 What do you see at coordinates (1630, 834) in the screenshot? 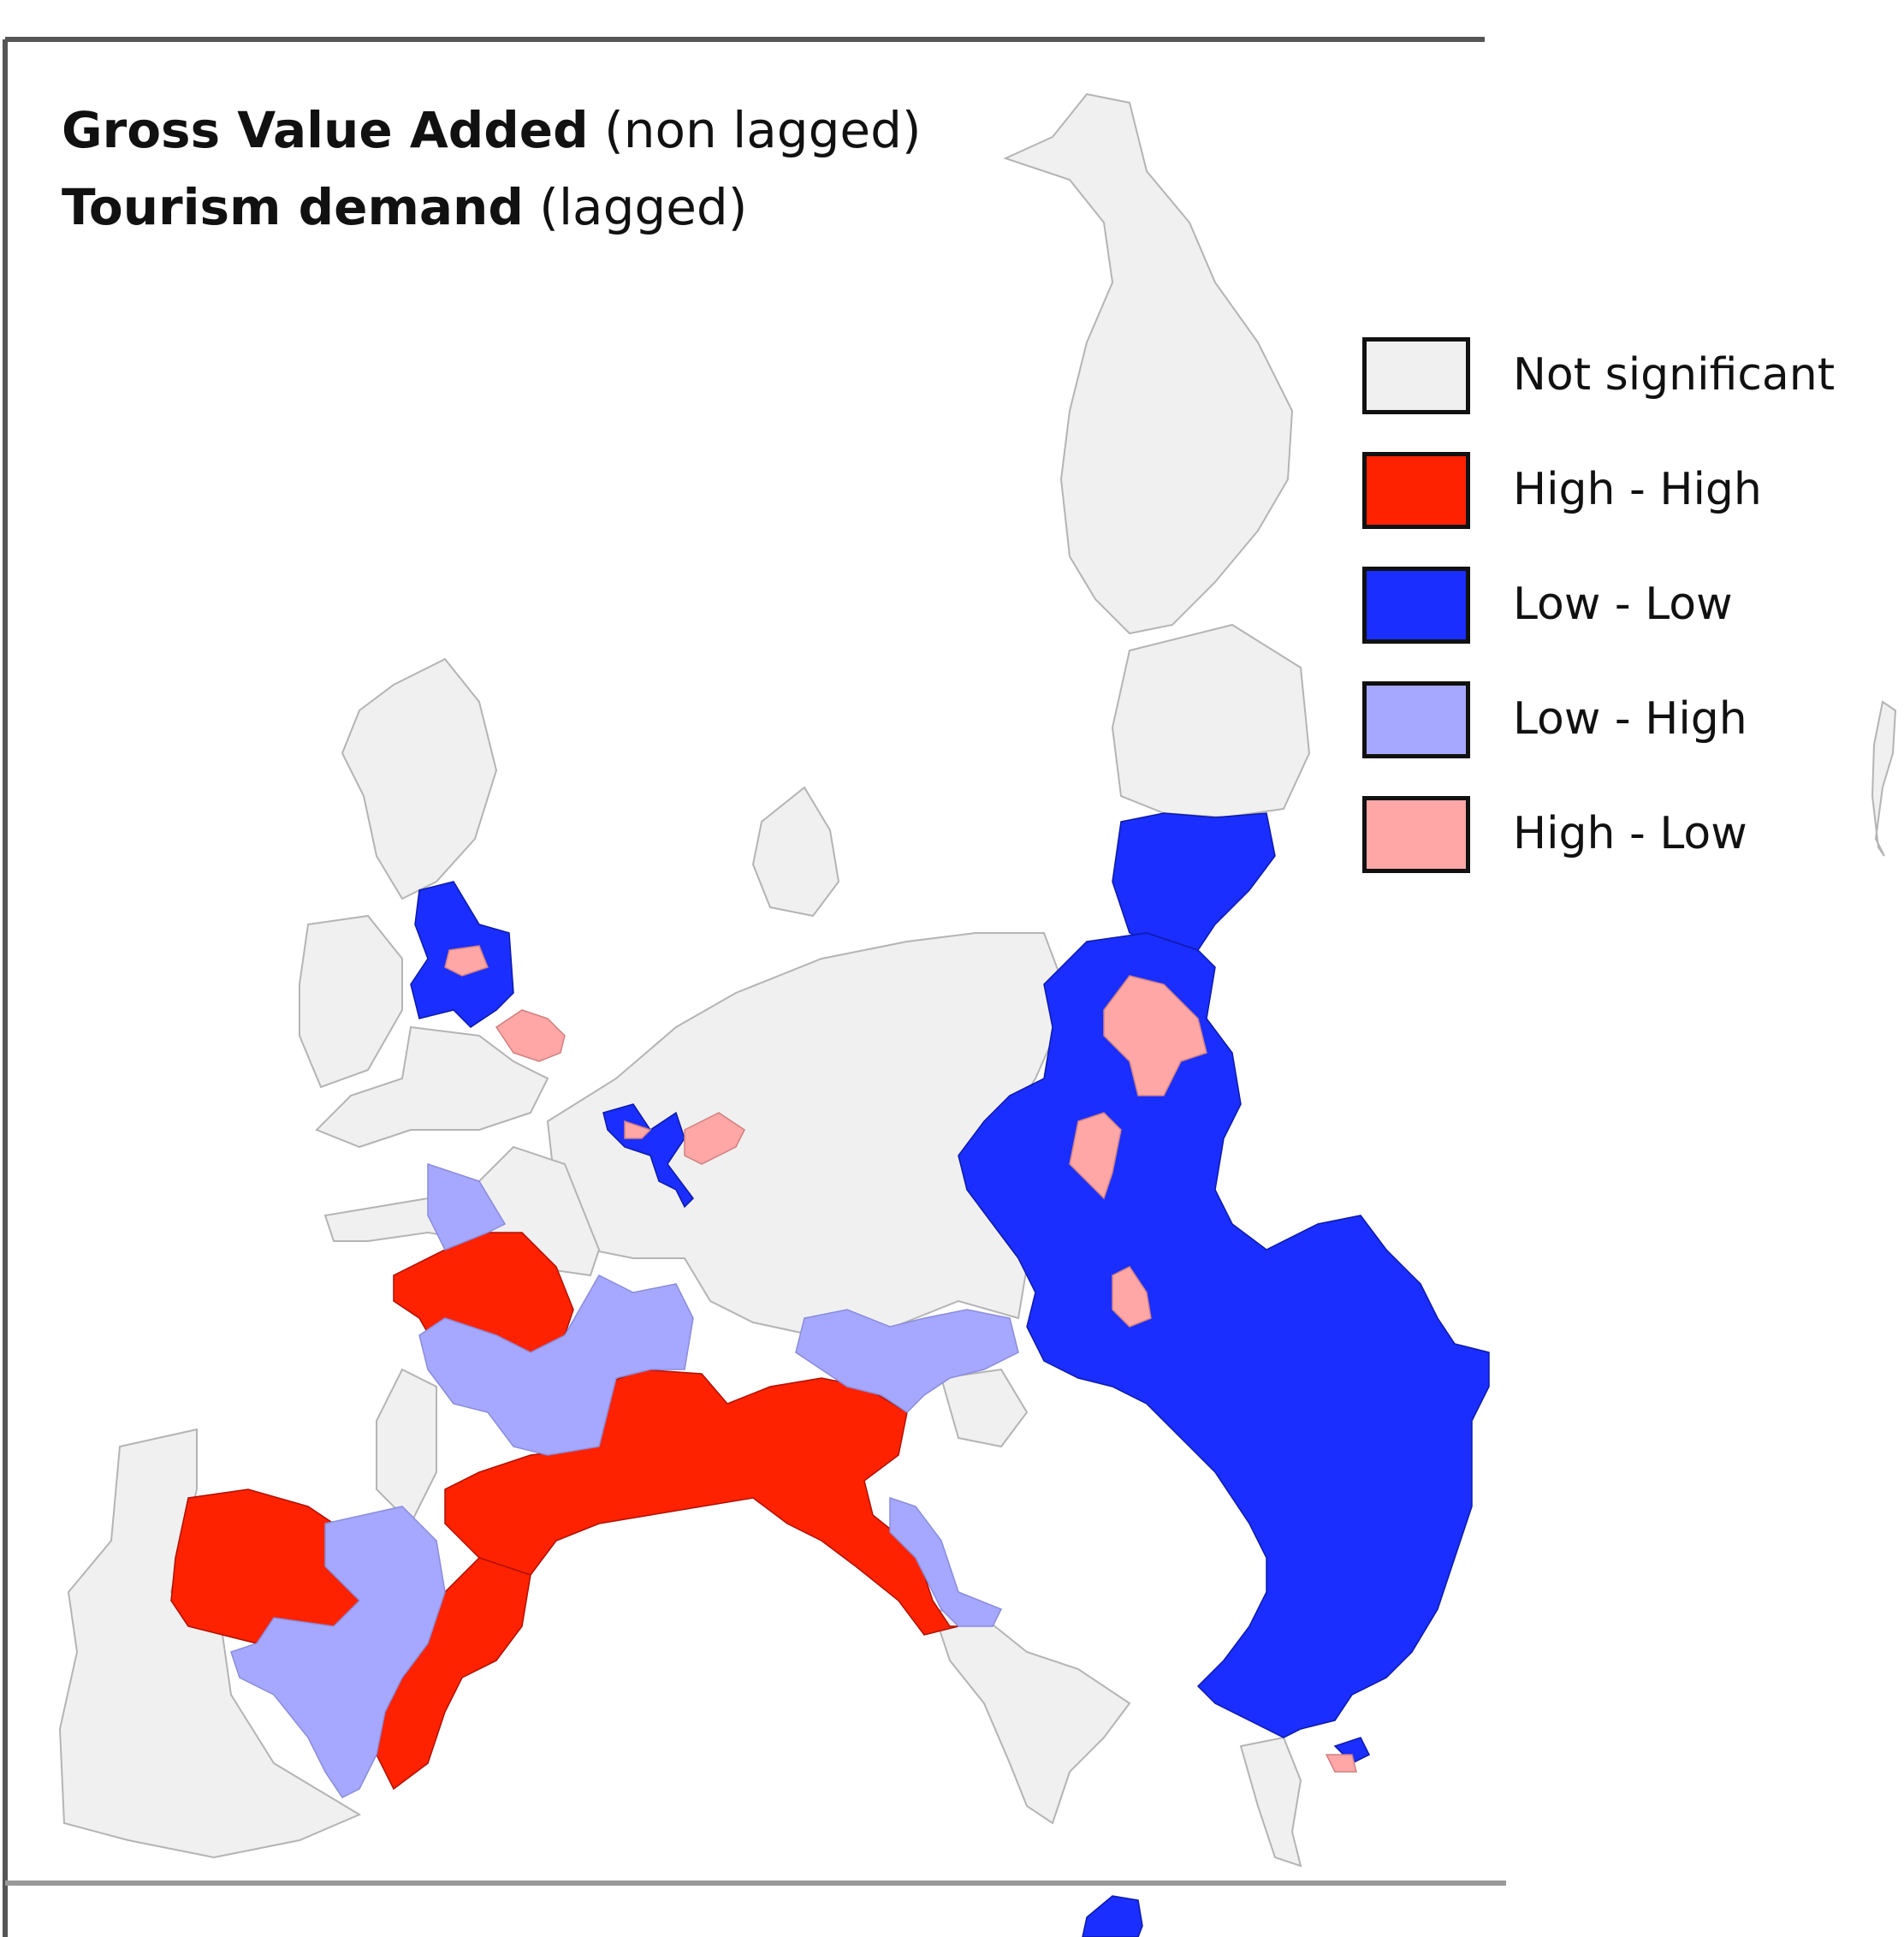
I see `legend-label: High - Low` at bounding box center [1630, 834].